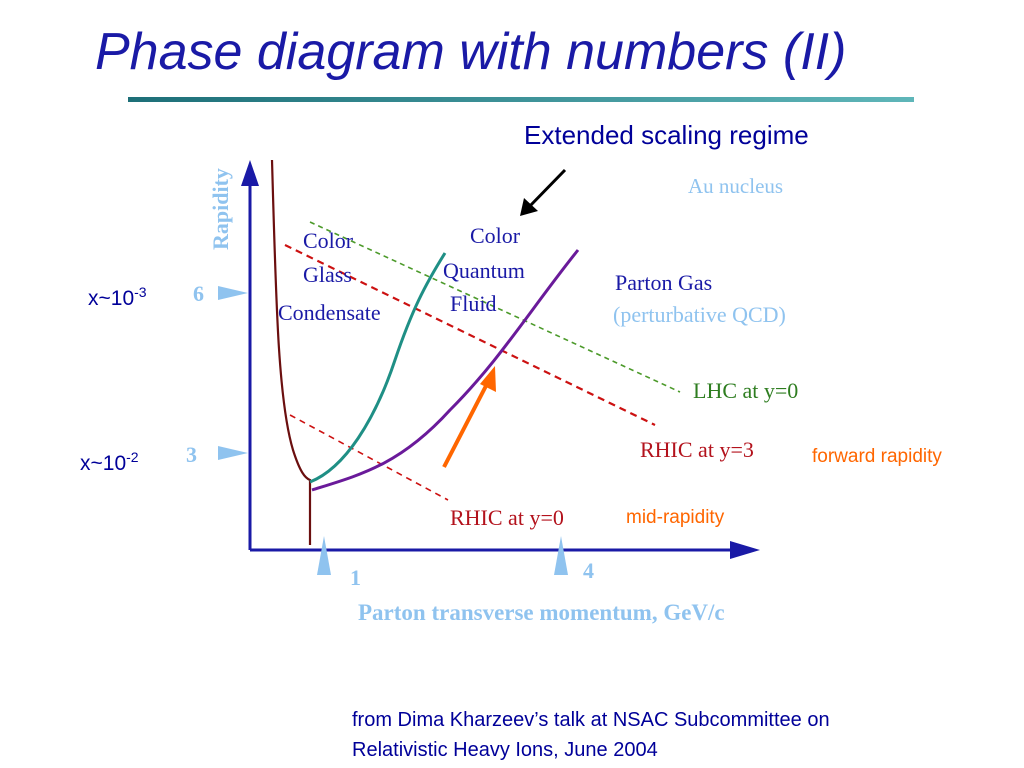  I want to click on rhic-y3-dashed-line, so click(470, 335).